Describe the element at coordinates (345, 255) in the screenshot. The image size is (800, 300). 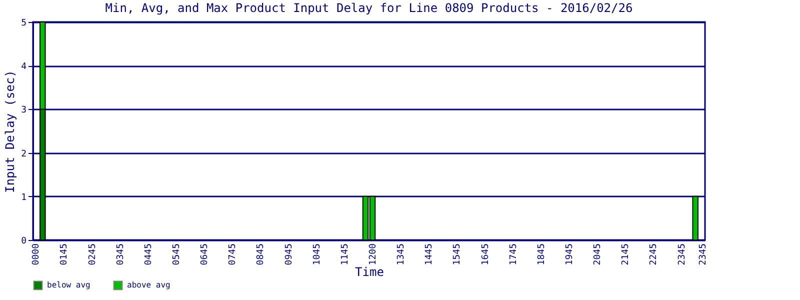
I see `x-tick-label: 1145` at that location.